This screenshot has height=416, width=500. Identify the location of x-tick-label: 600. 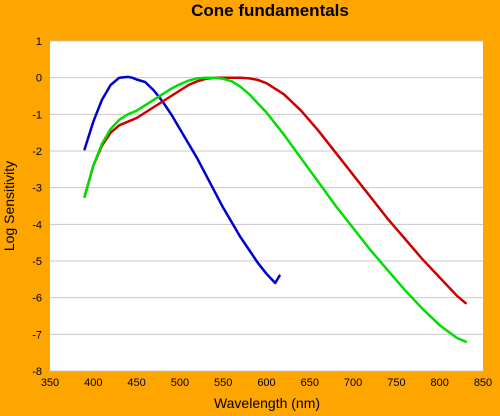
(266, 383).